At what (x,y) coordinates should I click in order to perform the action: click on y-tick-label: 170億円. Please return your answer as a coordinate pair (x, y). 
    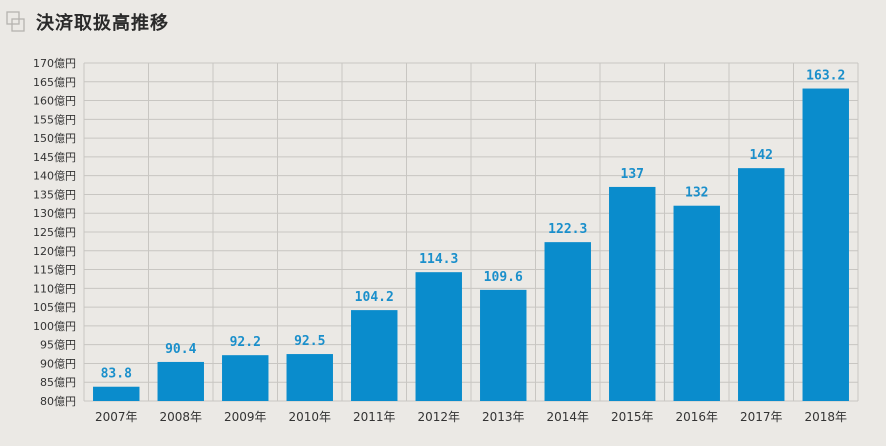
    Looking at the image, I should click on (54, 63).